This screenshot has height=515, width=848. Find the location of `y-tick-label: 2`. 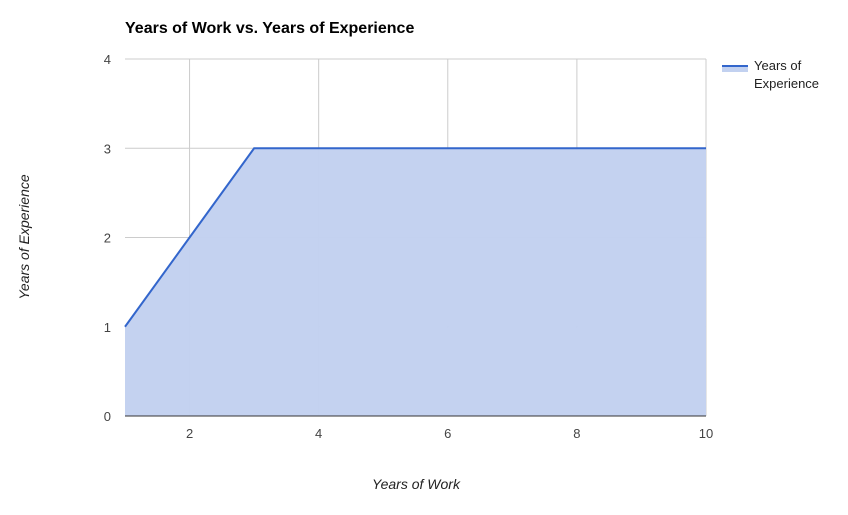

y-tick-label: 2 is located at coordinates (107, 238).